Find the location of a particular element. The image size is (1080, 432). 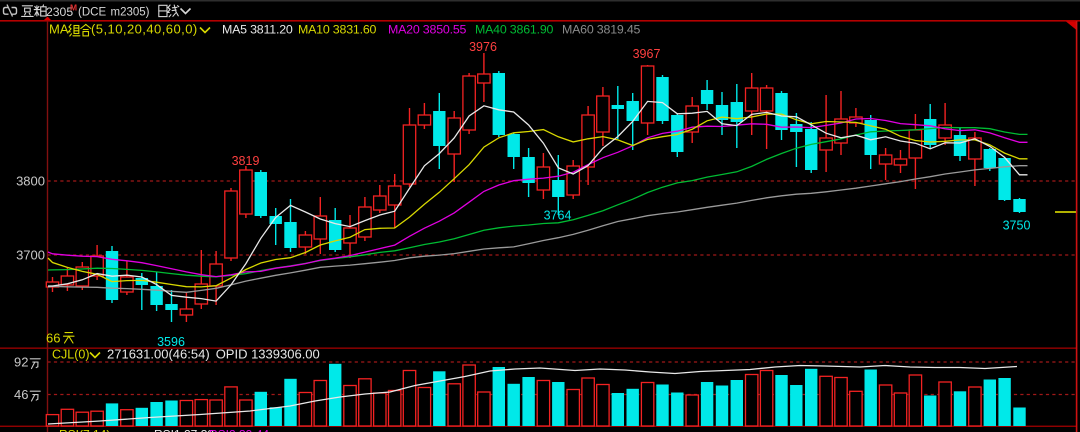

svg-text: MA is located at coordinates (59, 29).